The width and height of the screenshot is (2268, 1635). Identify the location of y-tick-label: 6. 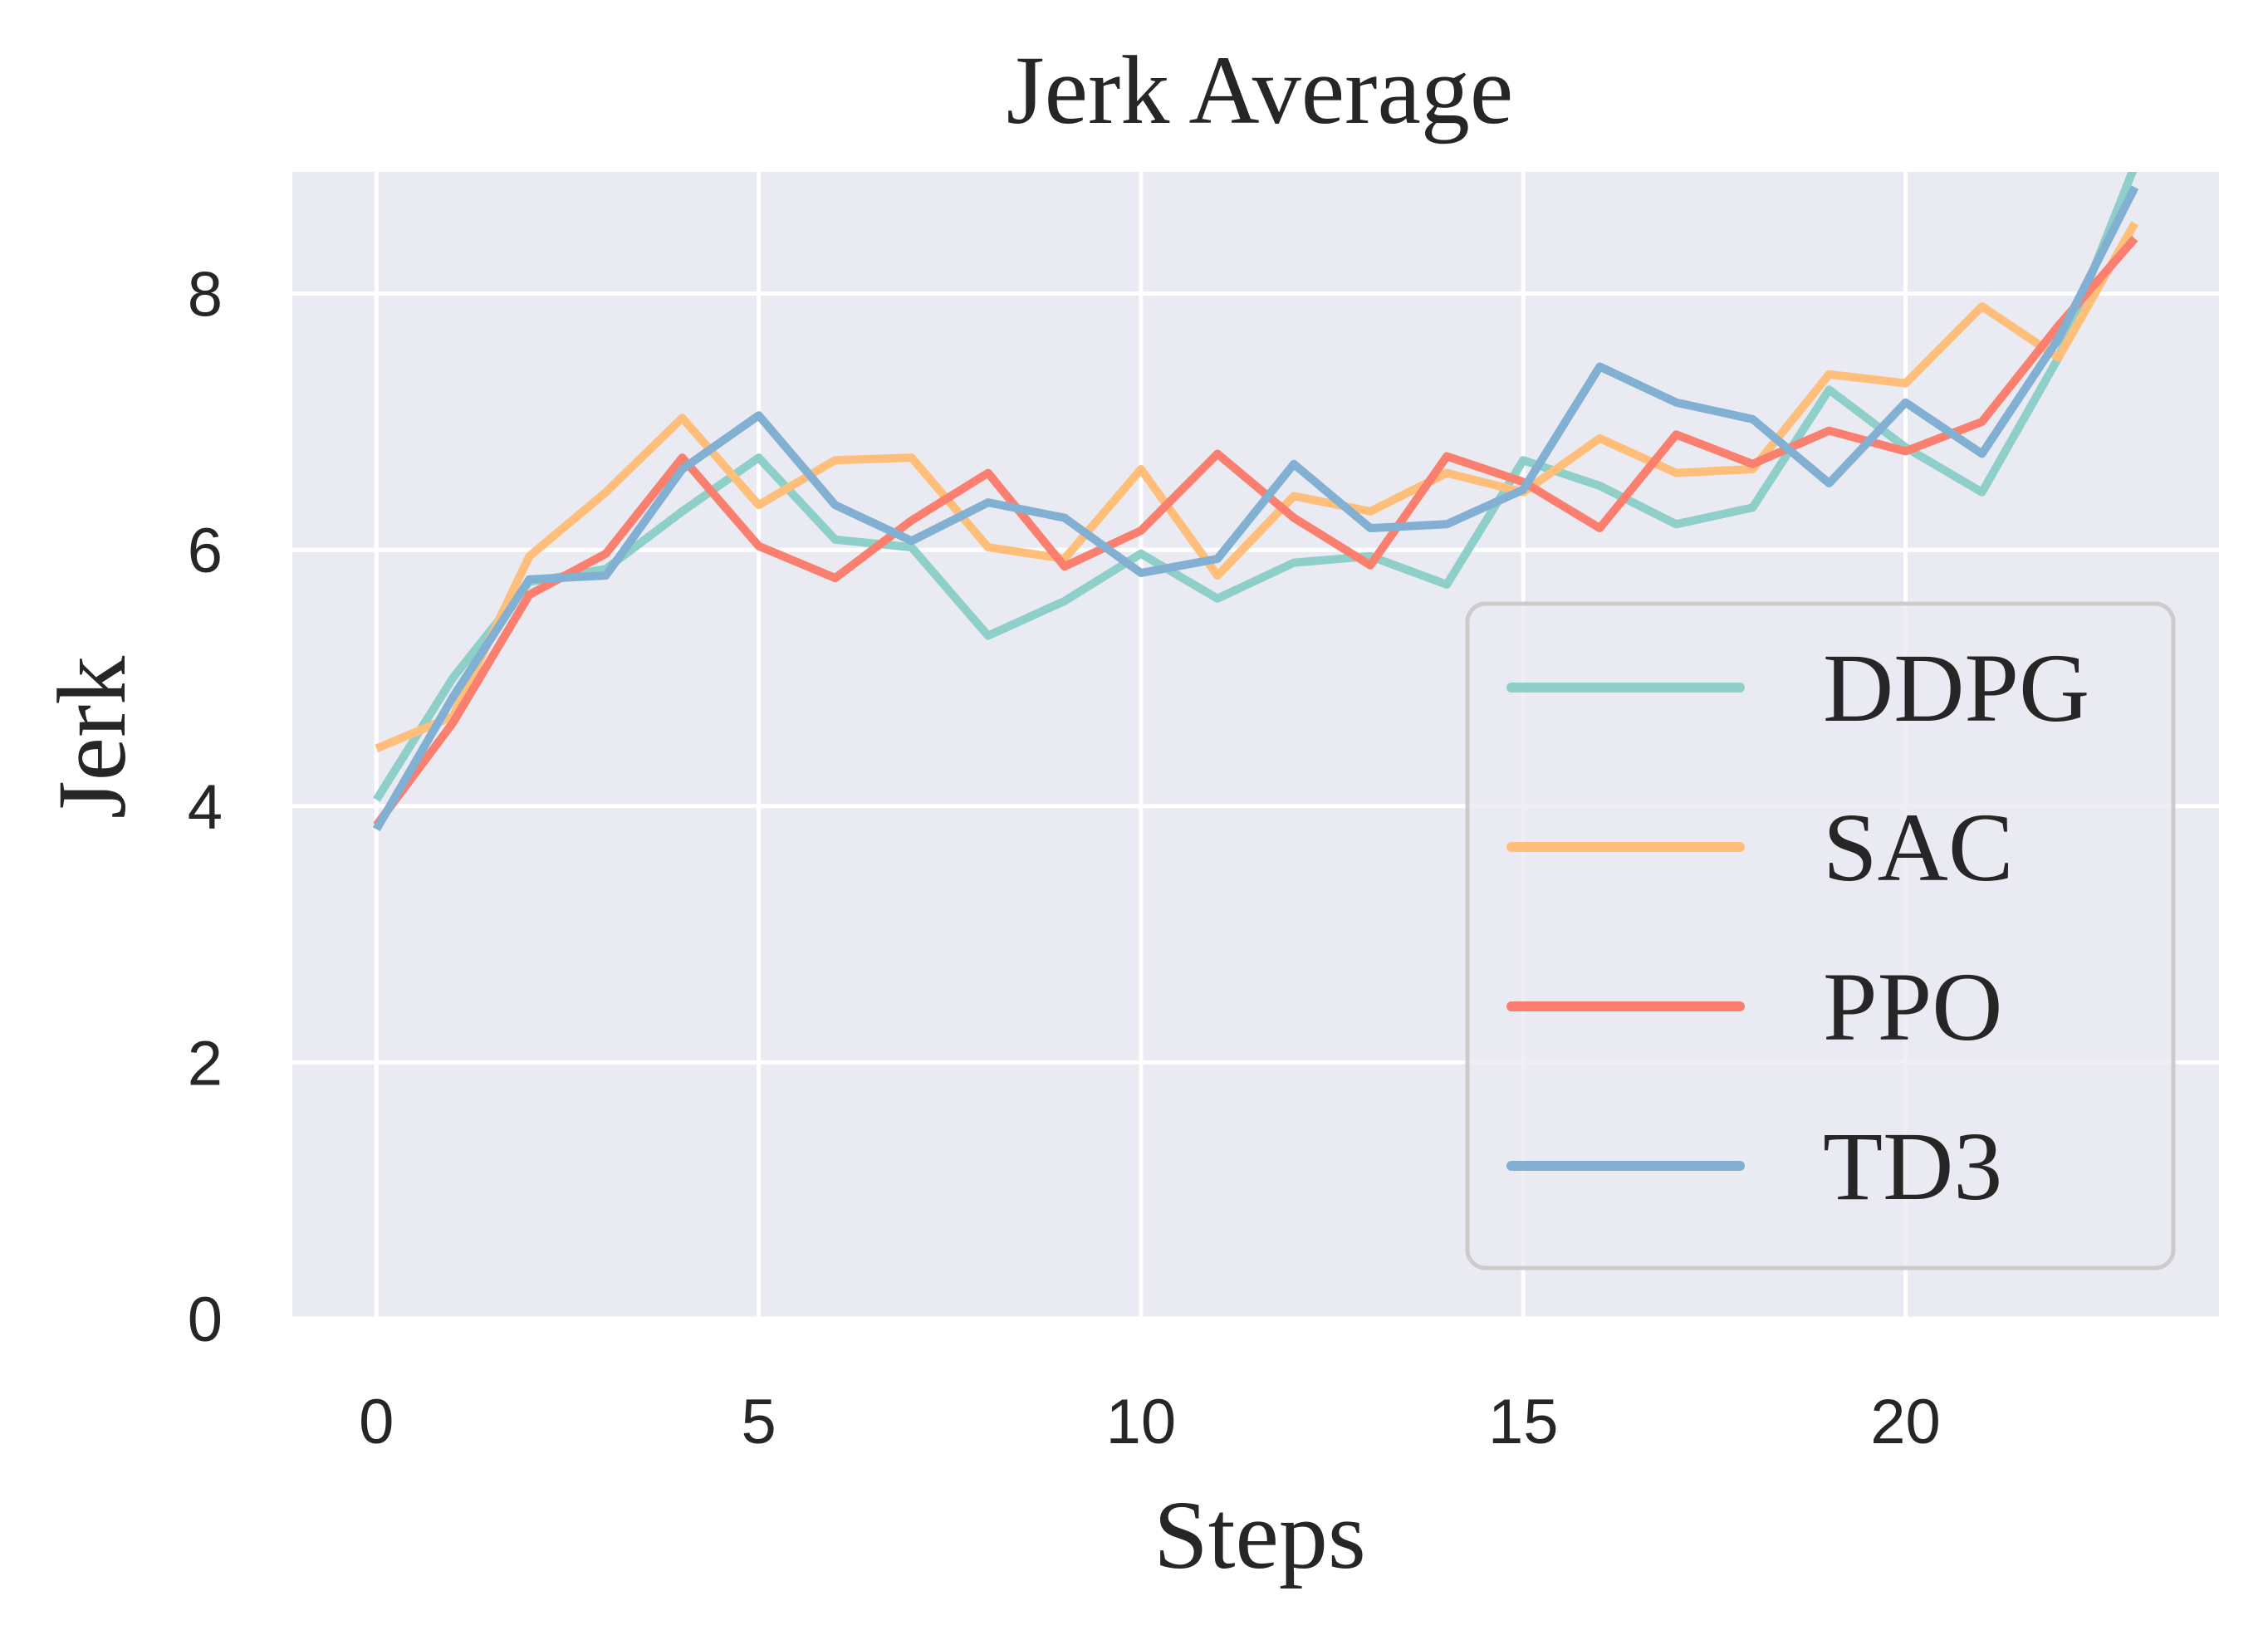
(205, 551).